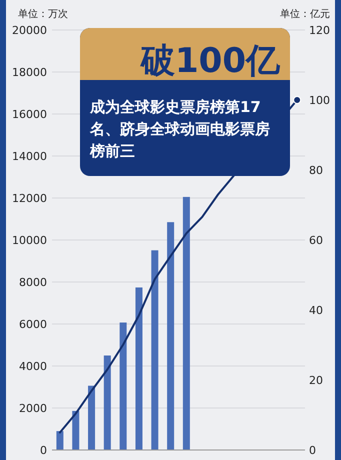 The image size is (341, 460). Describe the element at coordinates (29, 198) in the screenshot. I see `y-tick-label: 12000` at that location.